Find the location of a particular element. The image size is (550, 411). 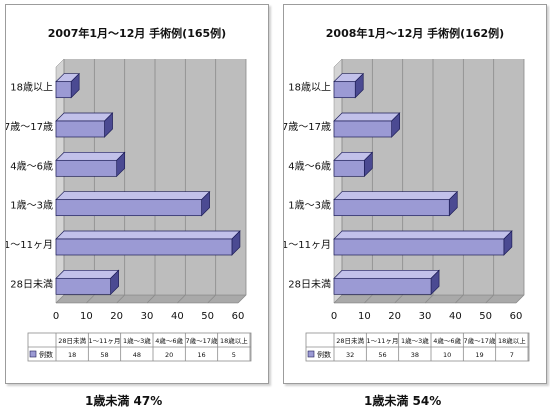

table-value: 5 is located at coordinates (234, 355).